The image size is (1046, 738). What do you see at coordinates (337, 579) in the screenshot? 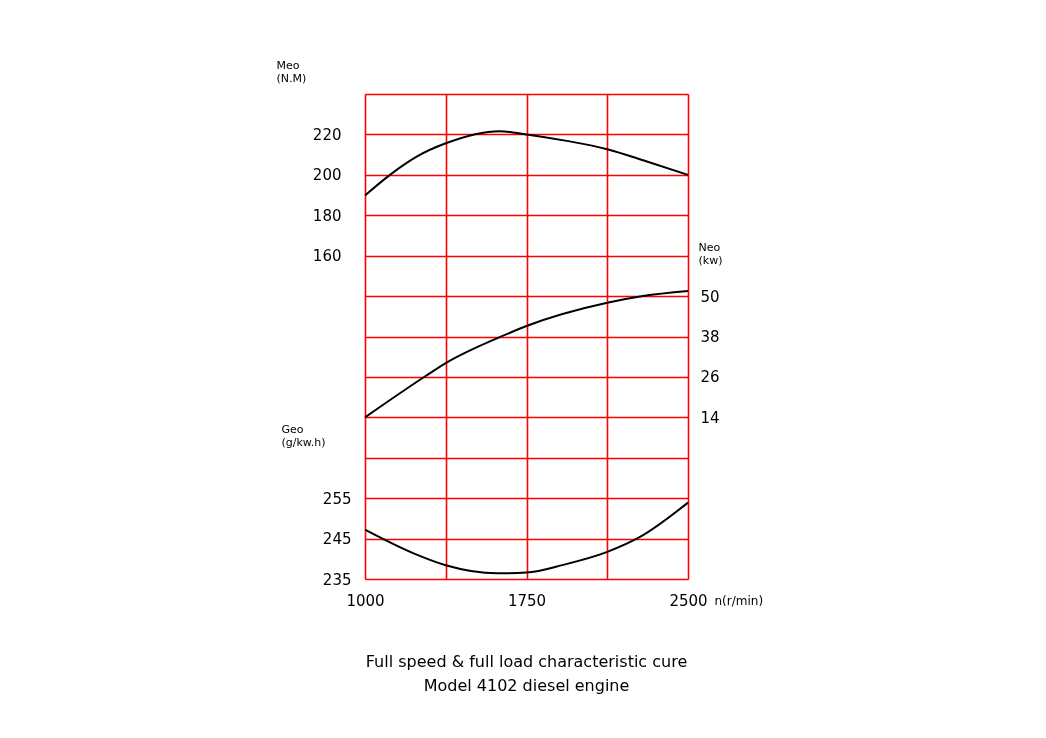
I see `y3-tick-label: 235` at bounding box center [337, 579].